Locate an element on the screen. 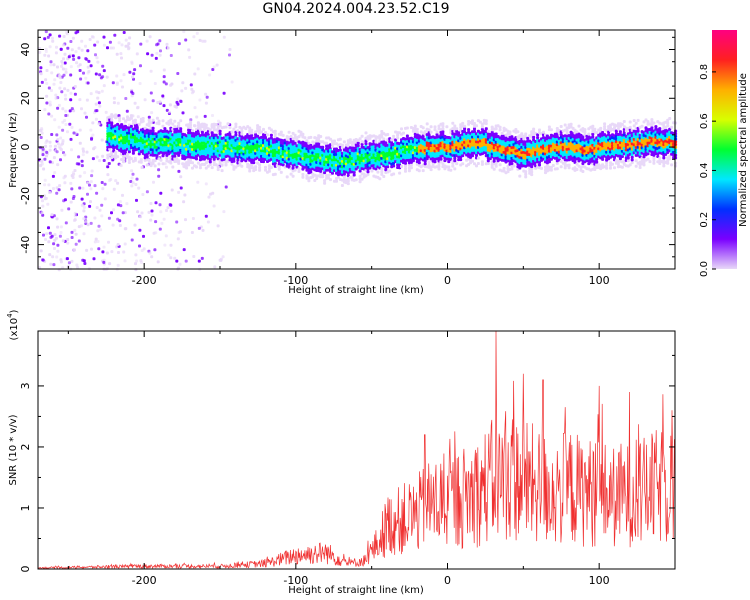 The width and height of the screenshot is (750, 600). y-tick-label: -40 is located at coordinates (25, 245).